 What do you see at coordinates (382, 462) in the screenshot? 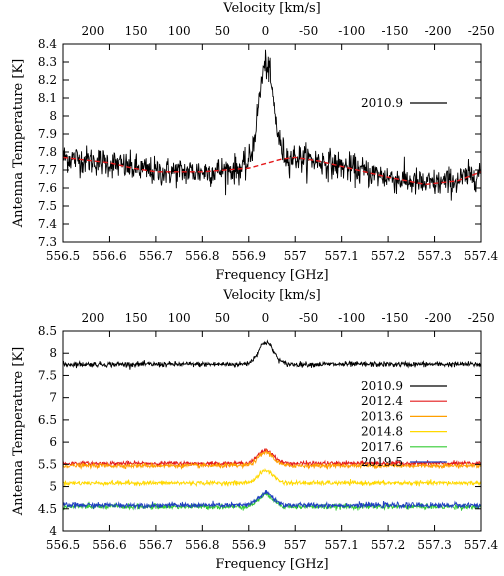
I see `legend-label: 2019.5` at bounding box center [382, 462].